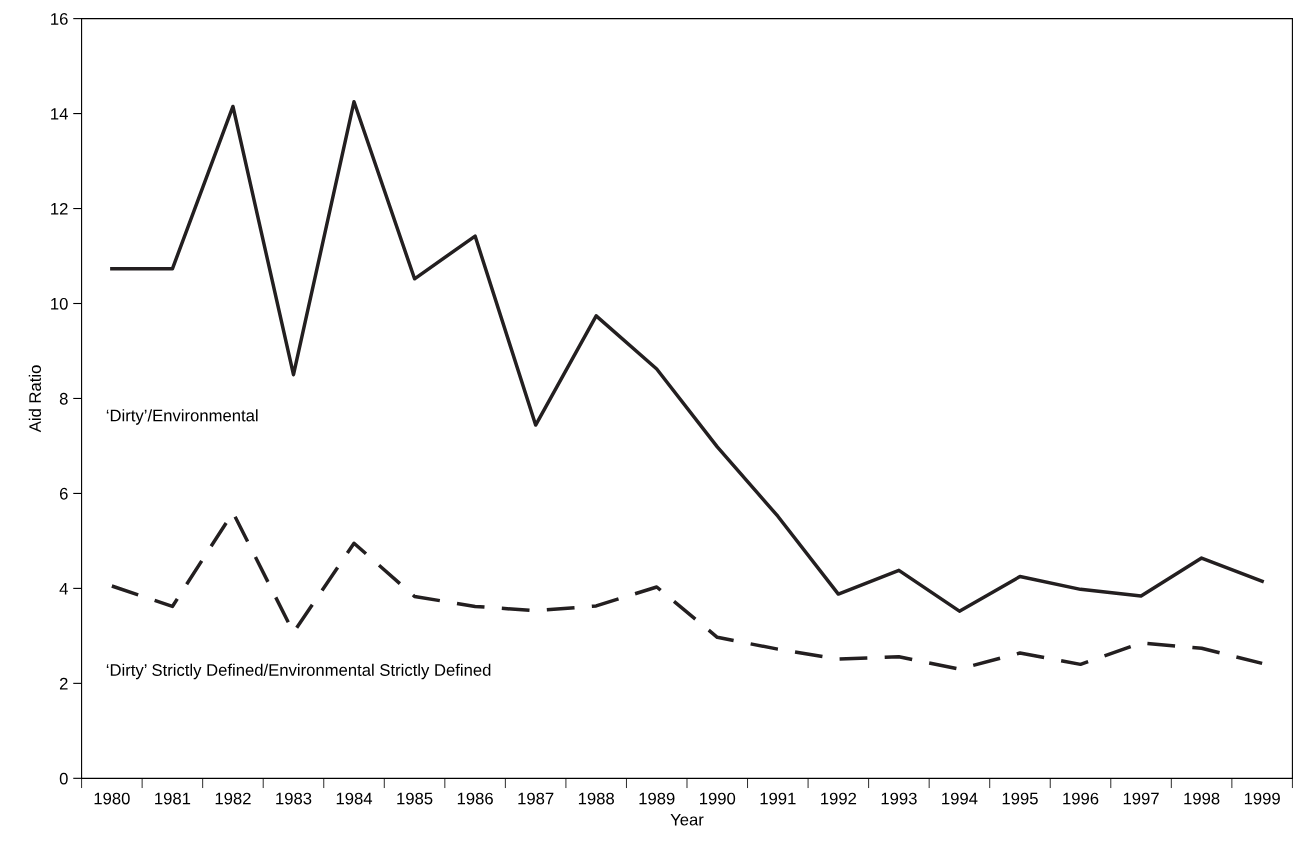  Describe the element at coordinates (294, 798) in the screenshot. I see `x-tick-label: 1983` at that location.